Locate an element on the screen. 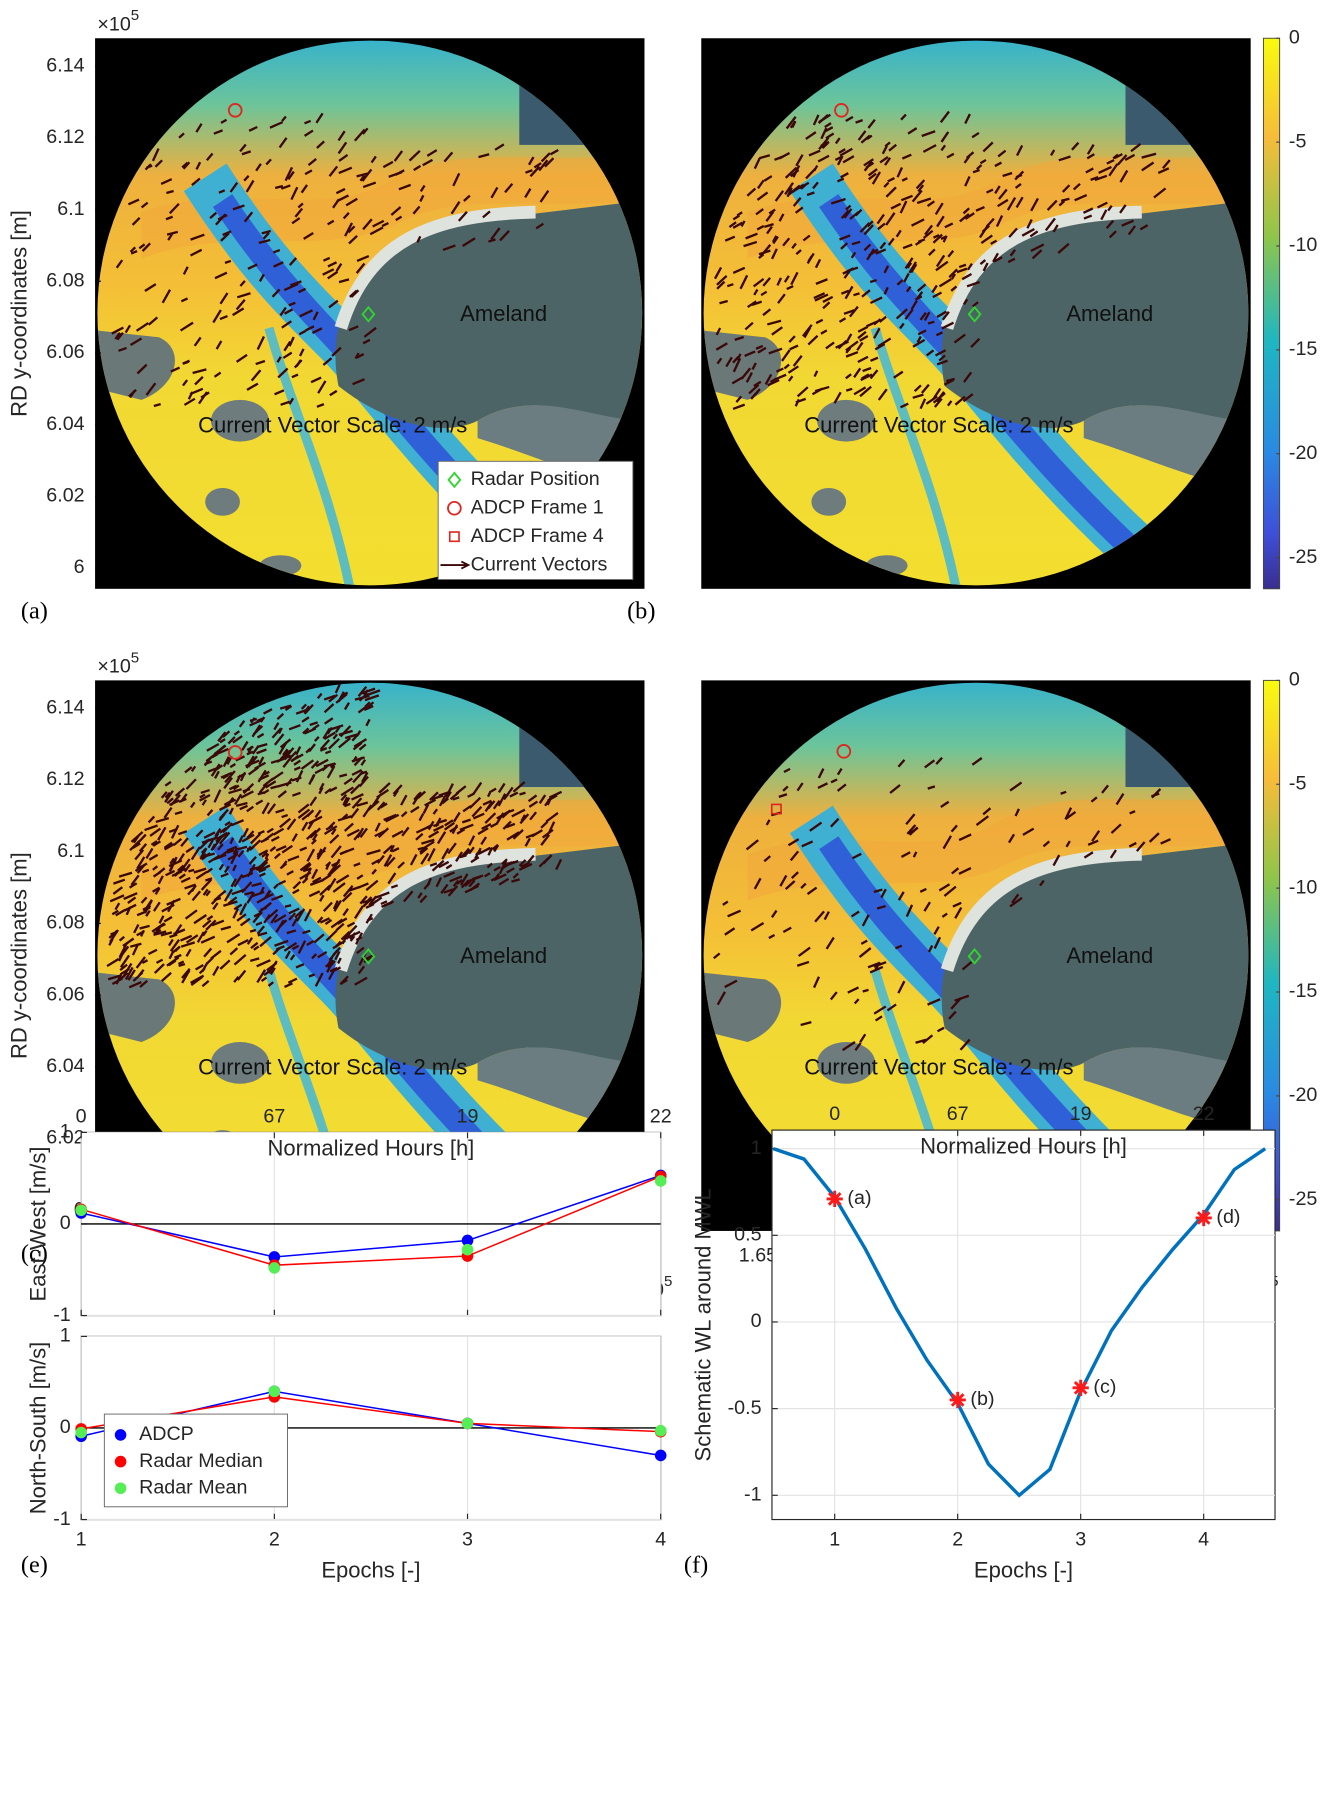 This screenshot has height=1807, width=1333. y-tick-label: 6.14 is located at coordinates (65, 65).